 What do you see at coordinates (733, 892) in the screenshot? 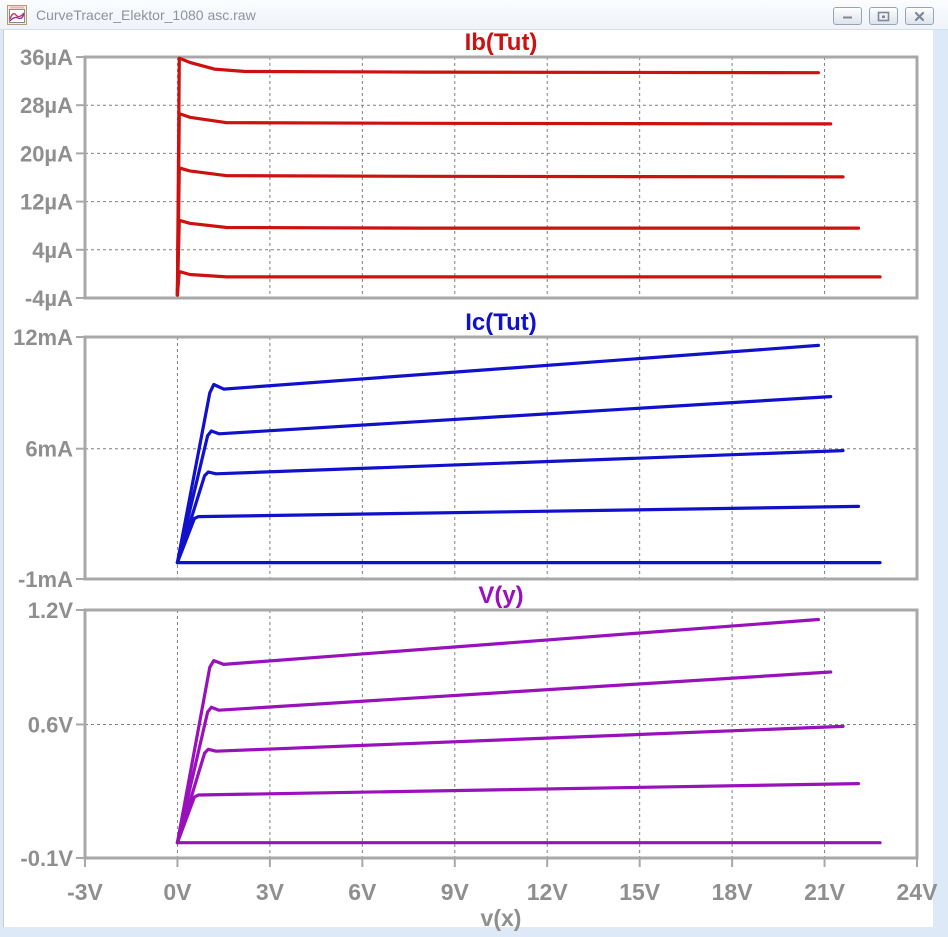
I see `x-tick-label: 18V` at bounding box center [733, 892].